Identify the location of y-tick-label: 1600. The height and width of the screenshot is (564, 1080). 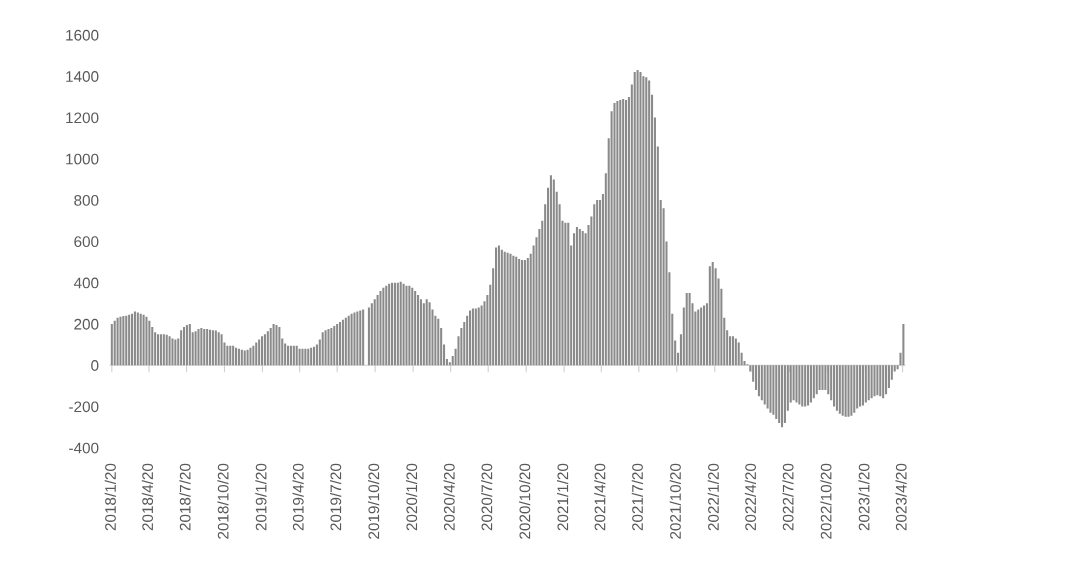
(82, 35).